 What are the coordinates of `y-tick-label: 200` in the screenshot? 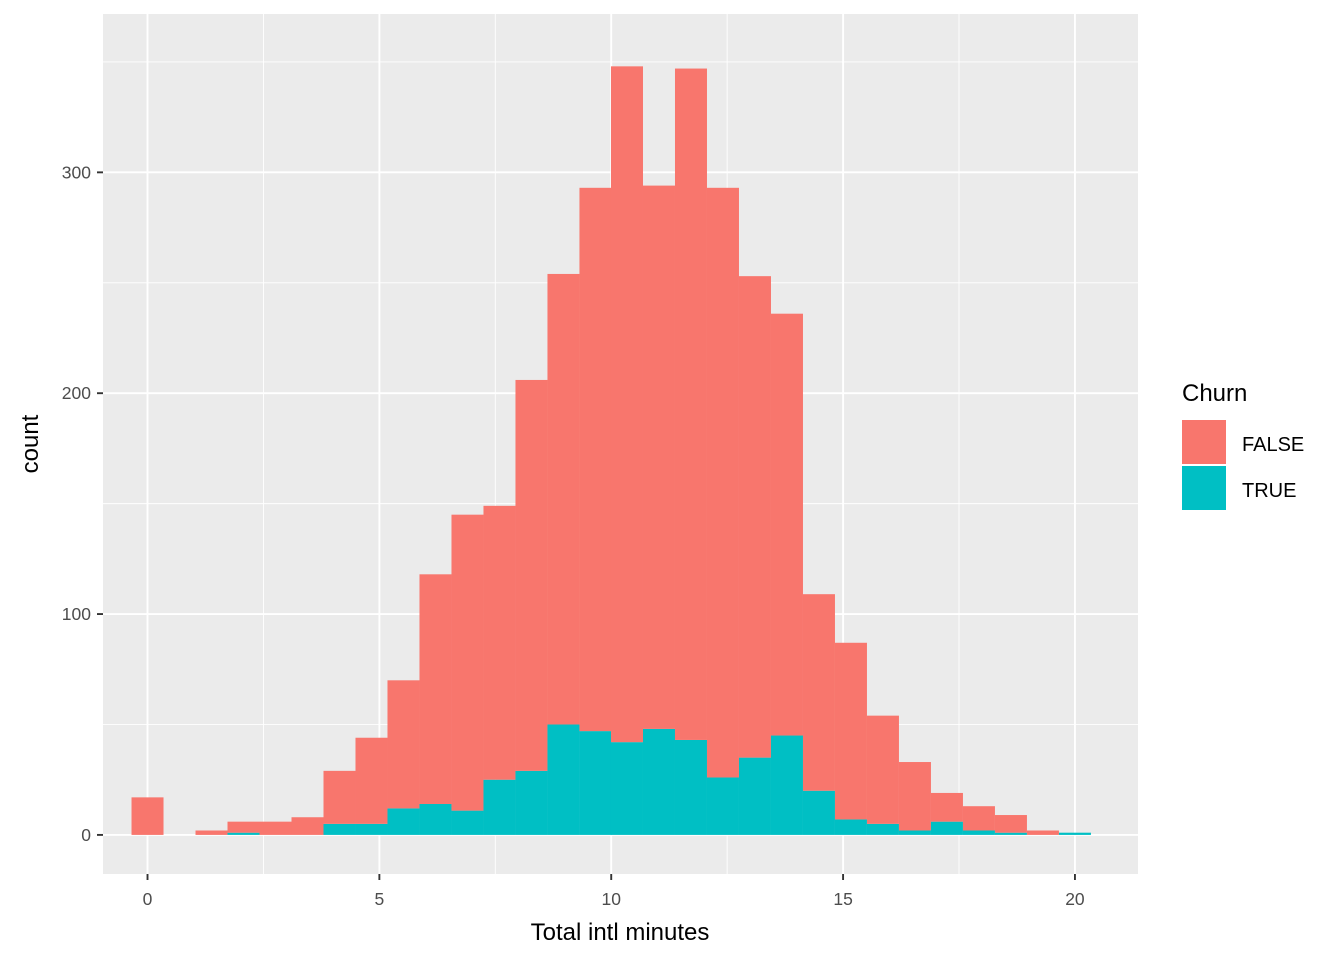 It's located at (76, 393).